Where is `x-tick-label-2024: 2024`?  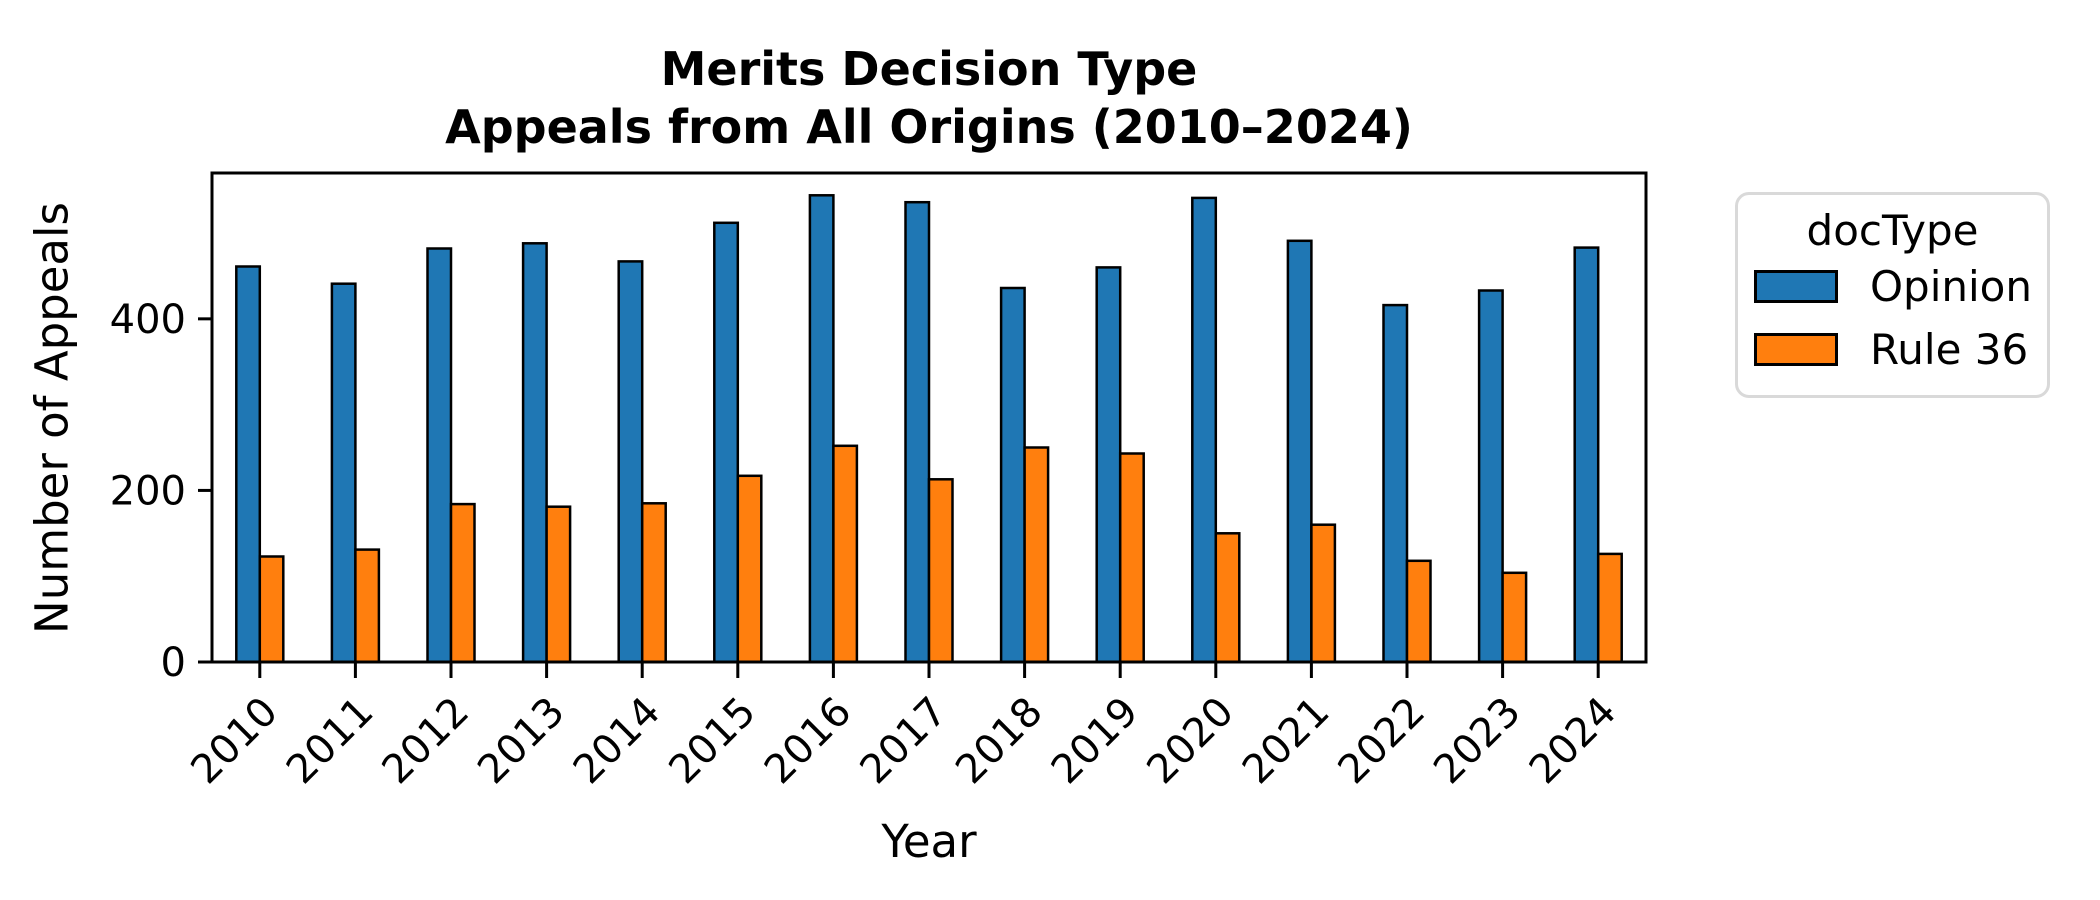
x-tick-label-2024: 2024 is located at coordinates (1573, 741).